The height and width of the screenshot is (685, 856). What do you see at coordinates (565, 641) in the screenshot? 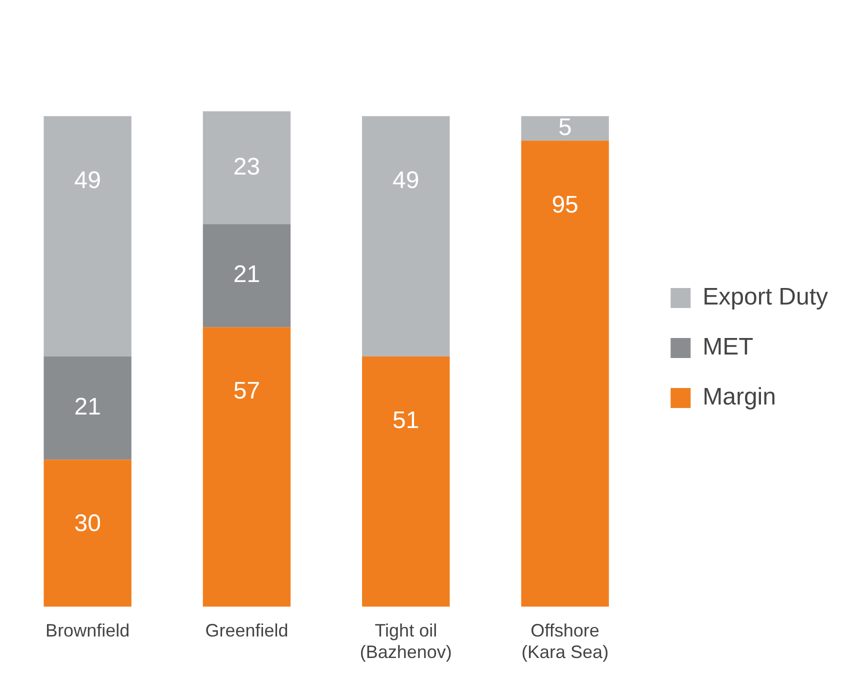
I see `x-tick-label: Offshore (Kara Sea)` at bounding box center [565, 641].